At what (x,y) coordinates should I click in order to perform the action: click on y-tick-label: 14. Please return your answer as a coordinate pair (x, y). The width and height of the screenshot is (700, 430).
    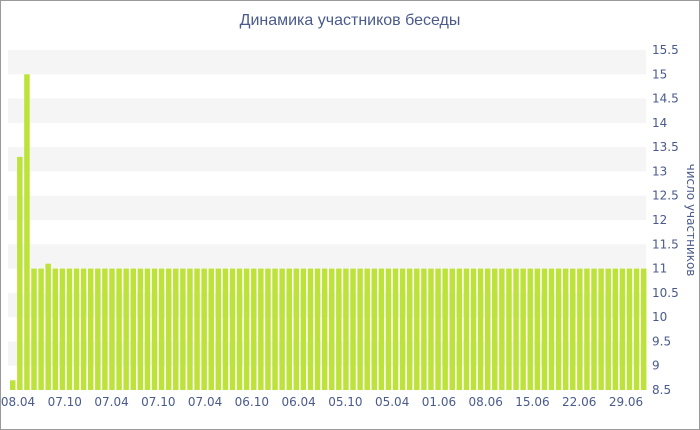
    Looking at the image, I should click on (659, 123).